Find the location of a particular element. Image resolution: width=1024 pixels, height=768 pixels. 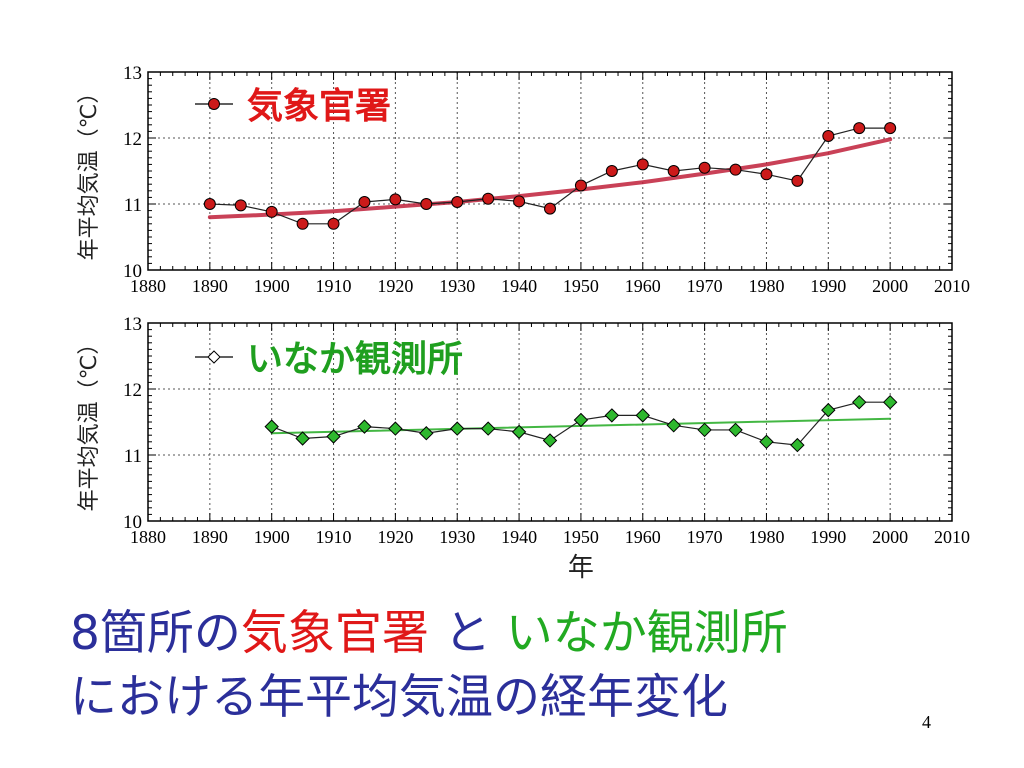

trend-line is located at coordinates (550, 178).